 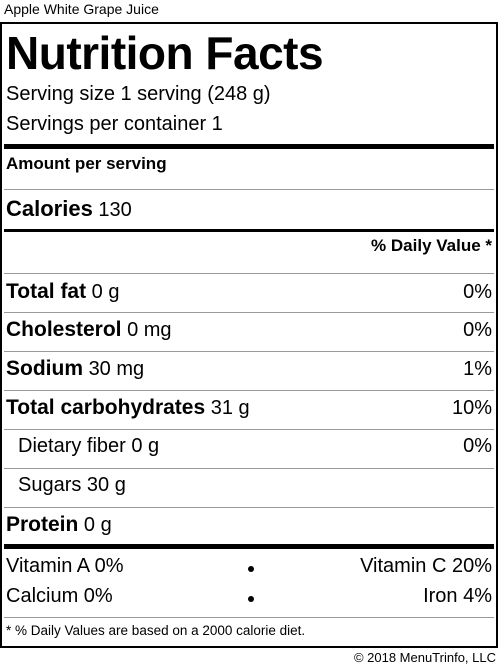 I want to click on nutrient-row-protein: Protein 0 g, so click(x=249, y=525).